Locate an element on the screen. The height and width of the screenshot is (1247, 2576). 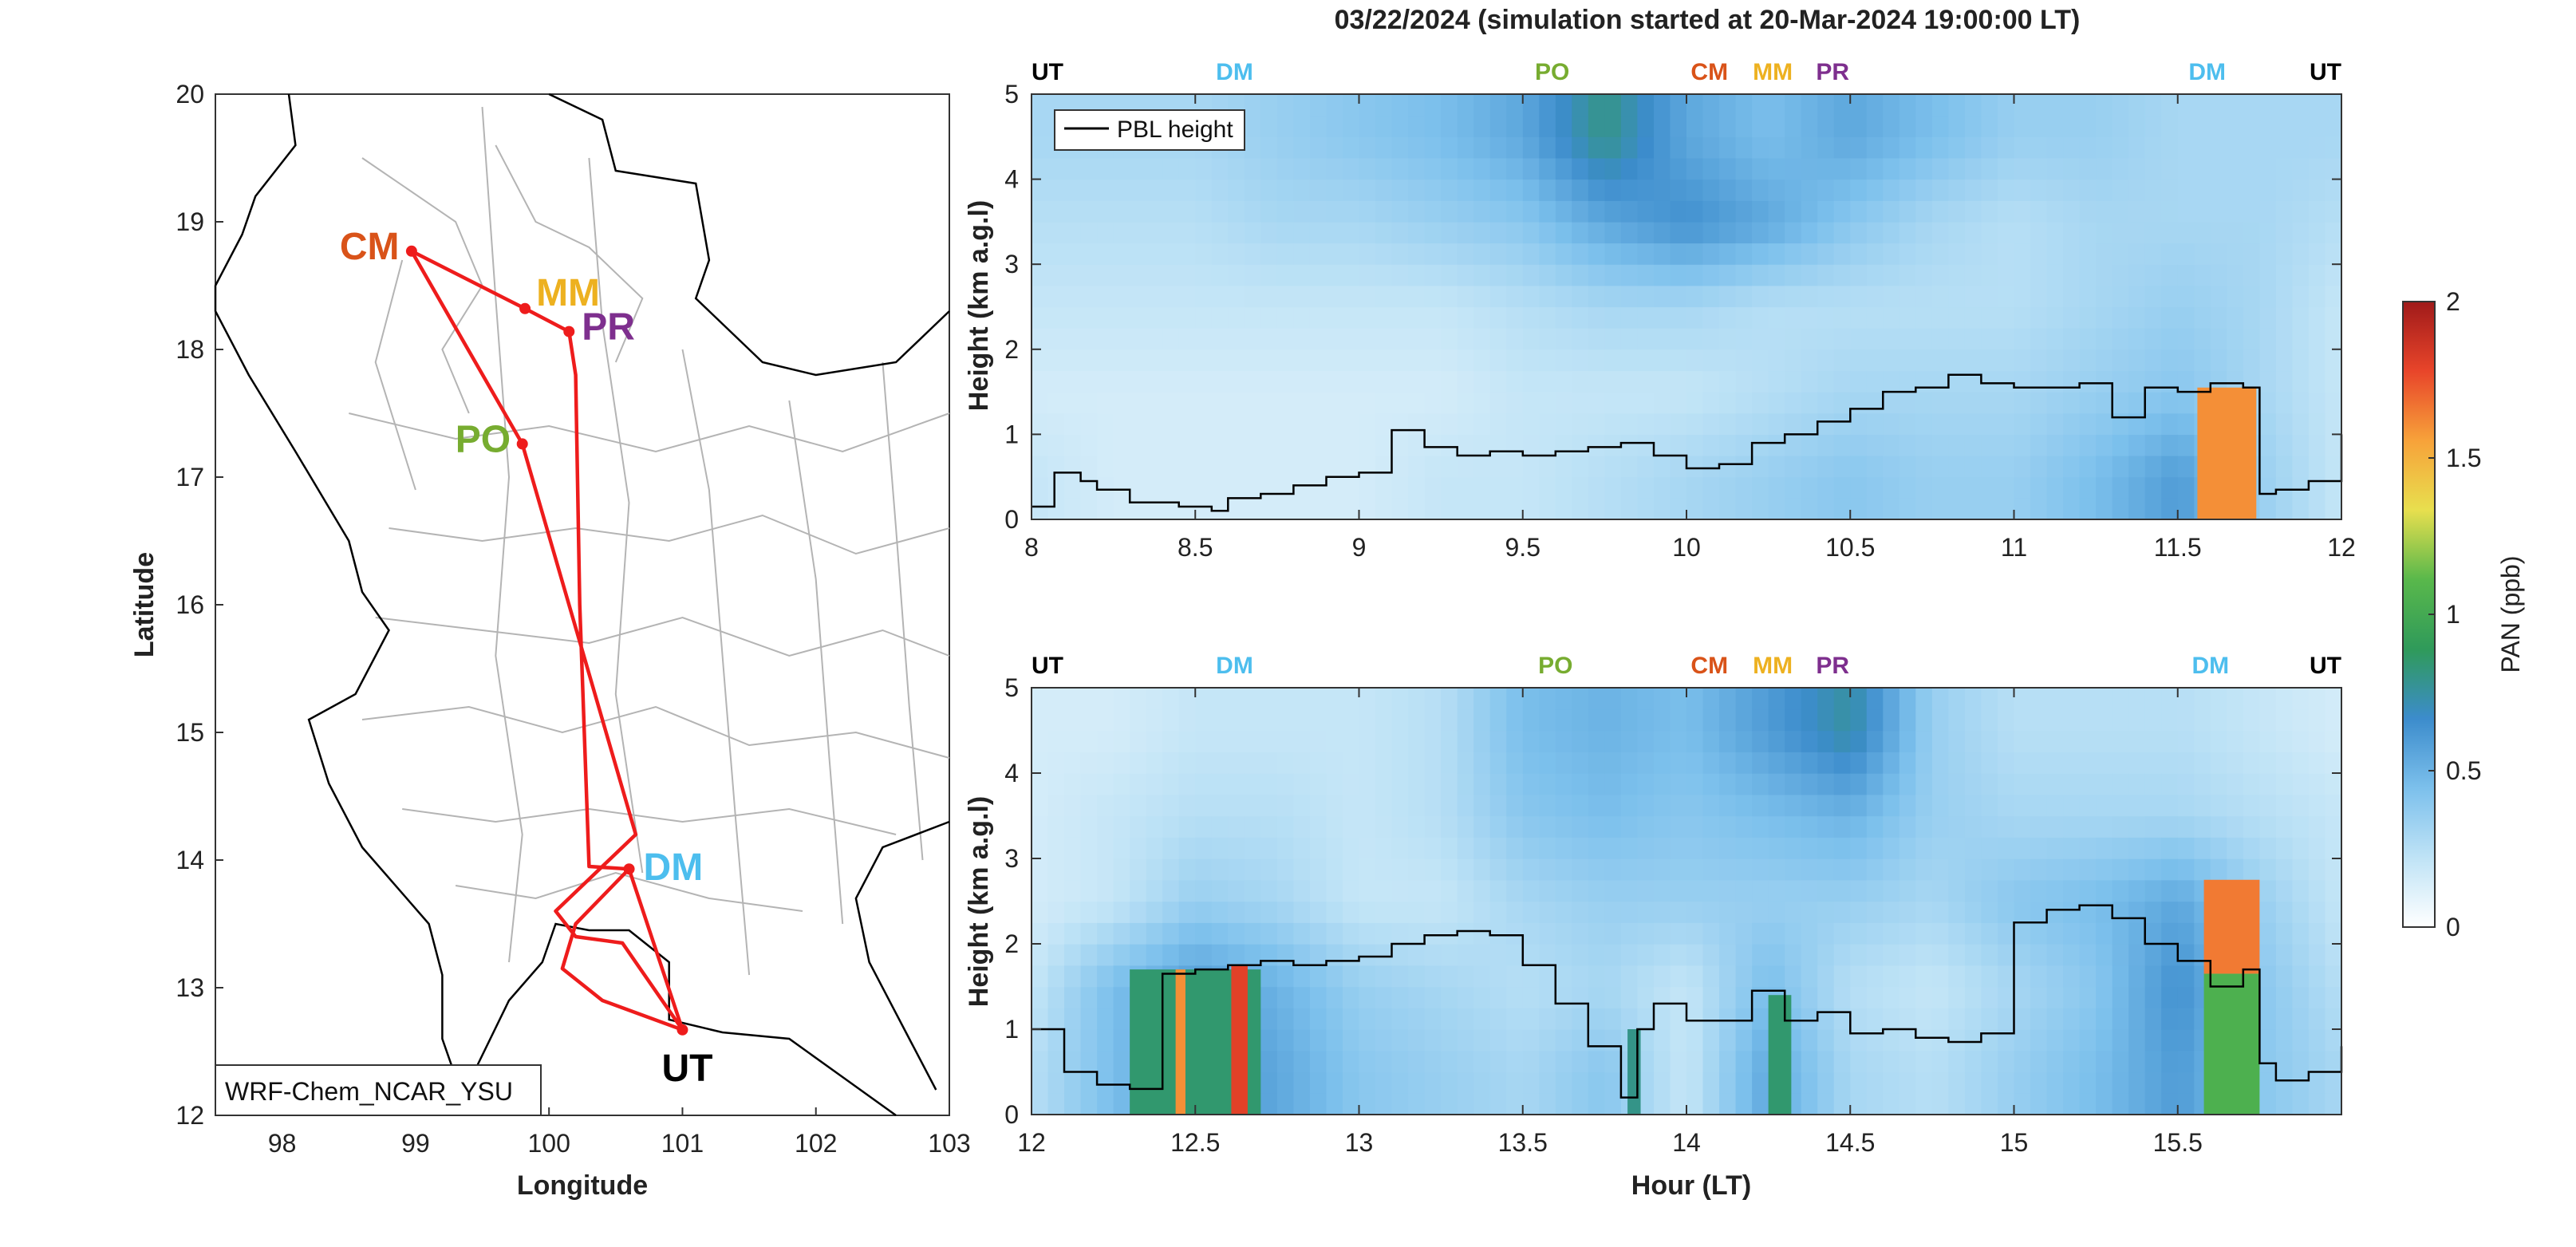
site-dot-cm is located at coordinates (411, 251).